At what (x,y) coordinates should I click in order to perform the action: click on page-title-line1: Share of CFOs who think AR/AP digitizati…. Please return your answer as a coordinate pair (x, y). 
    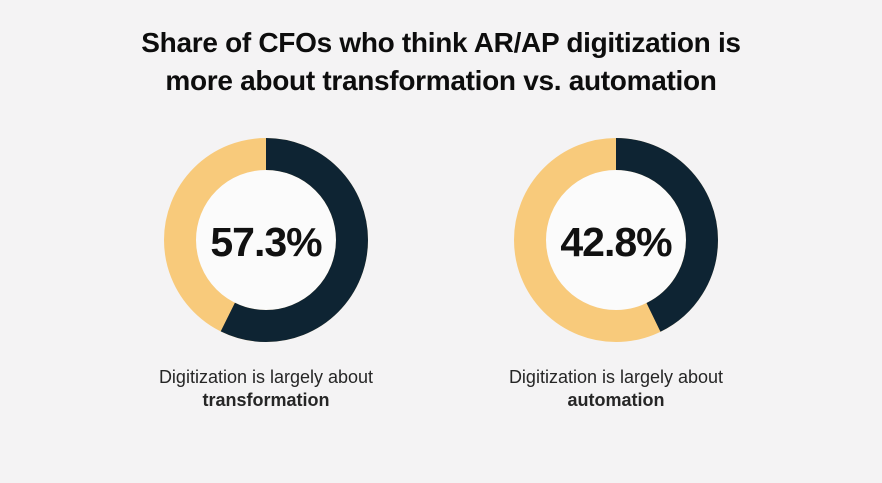
    Looking at the image, I should click on (441, 42).